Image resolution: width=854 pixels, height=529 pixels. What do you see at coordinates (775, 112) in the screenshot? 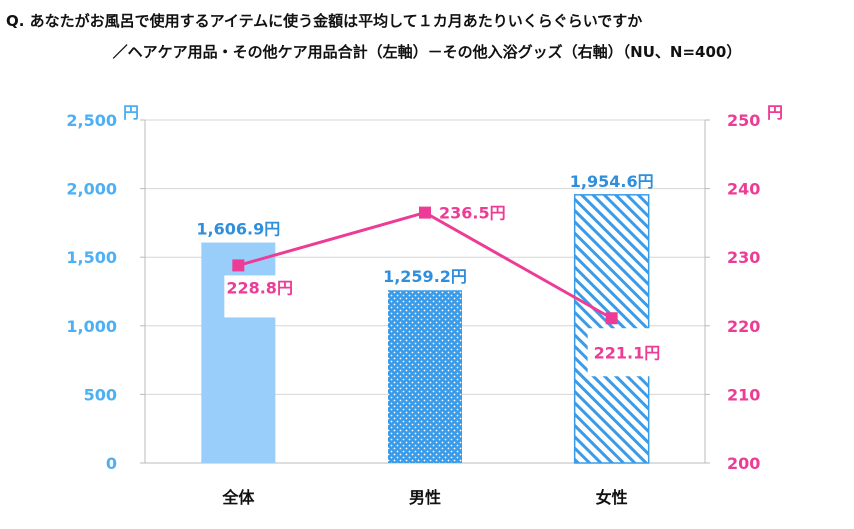
I see `y-right-unit: 円` at bounding box center [775, 112].